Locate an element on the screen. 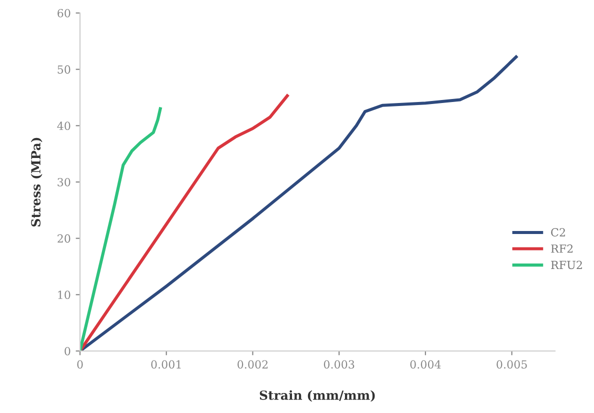 The width and height of the screenshot is (594, 413). line-series is located at coordinates (121, 229).